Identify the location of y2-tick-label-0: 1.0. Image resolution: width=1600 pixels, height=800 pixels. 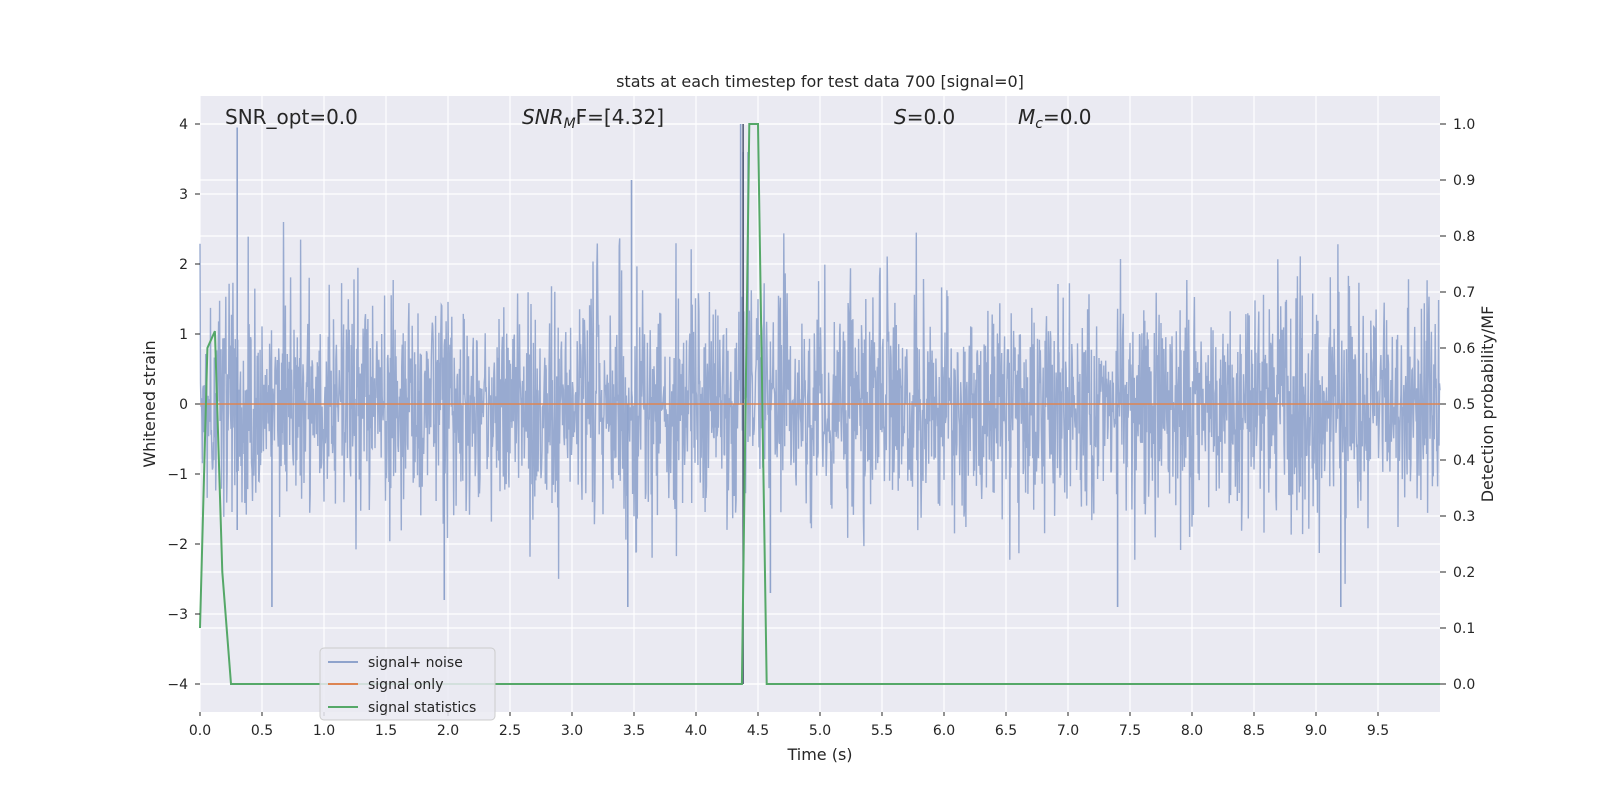
(1464, 125).